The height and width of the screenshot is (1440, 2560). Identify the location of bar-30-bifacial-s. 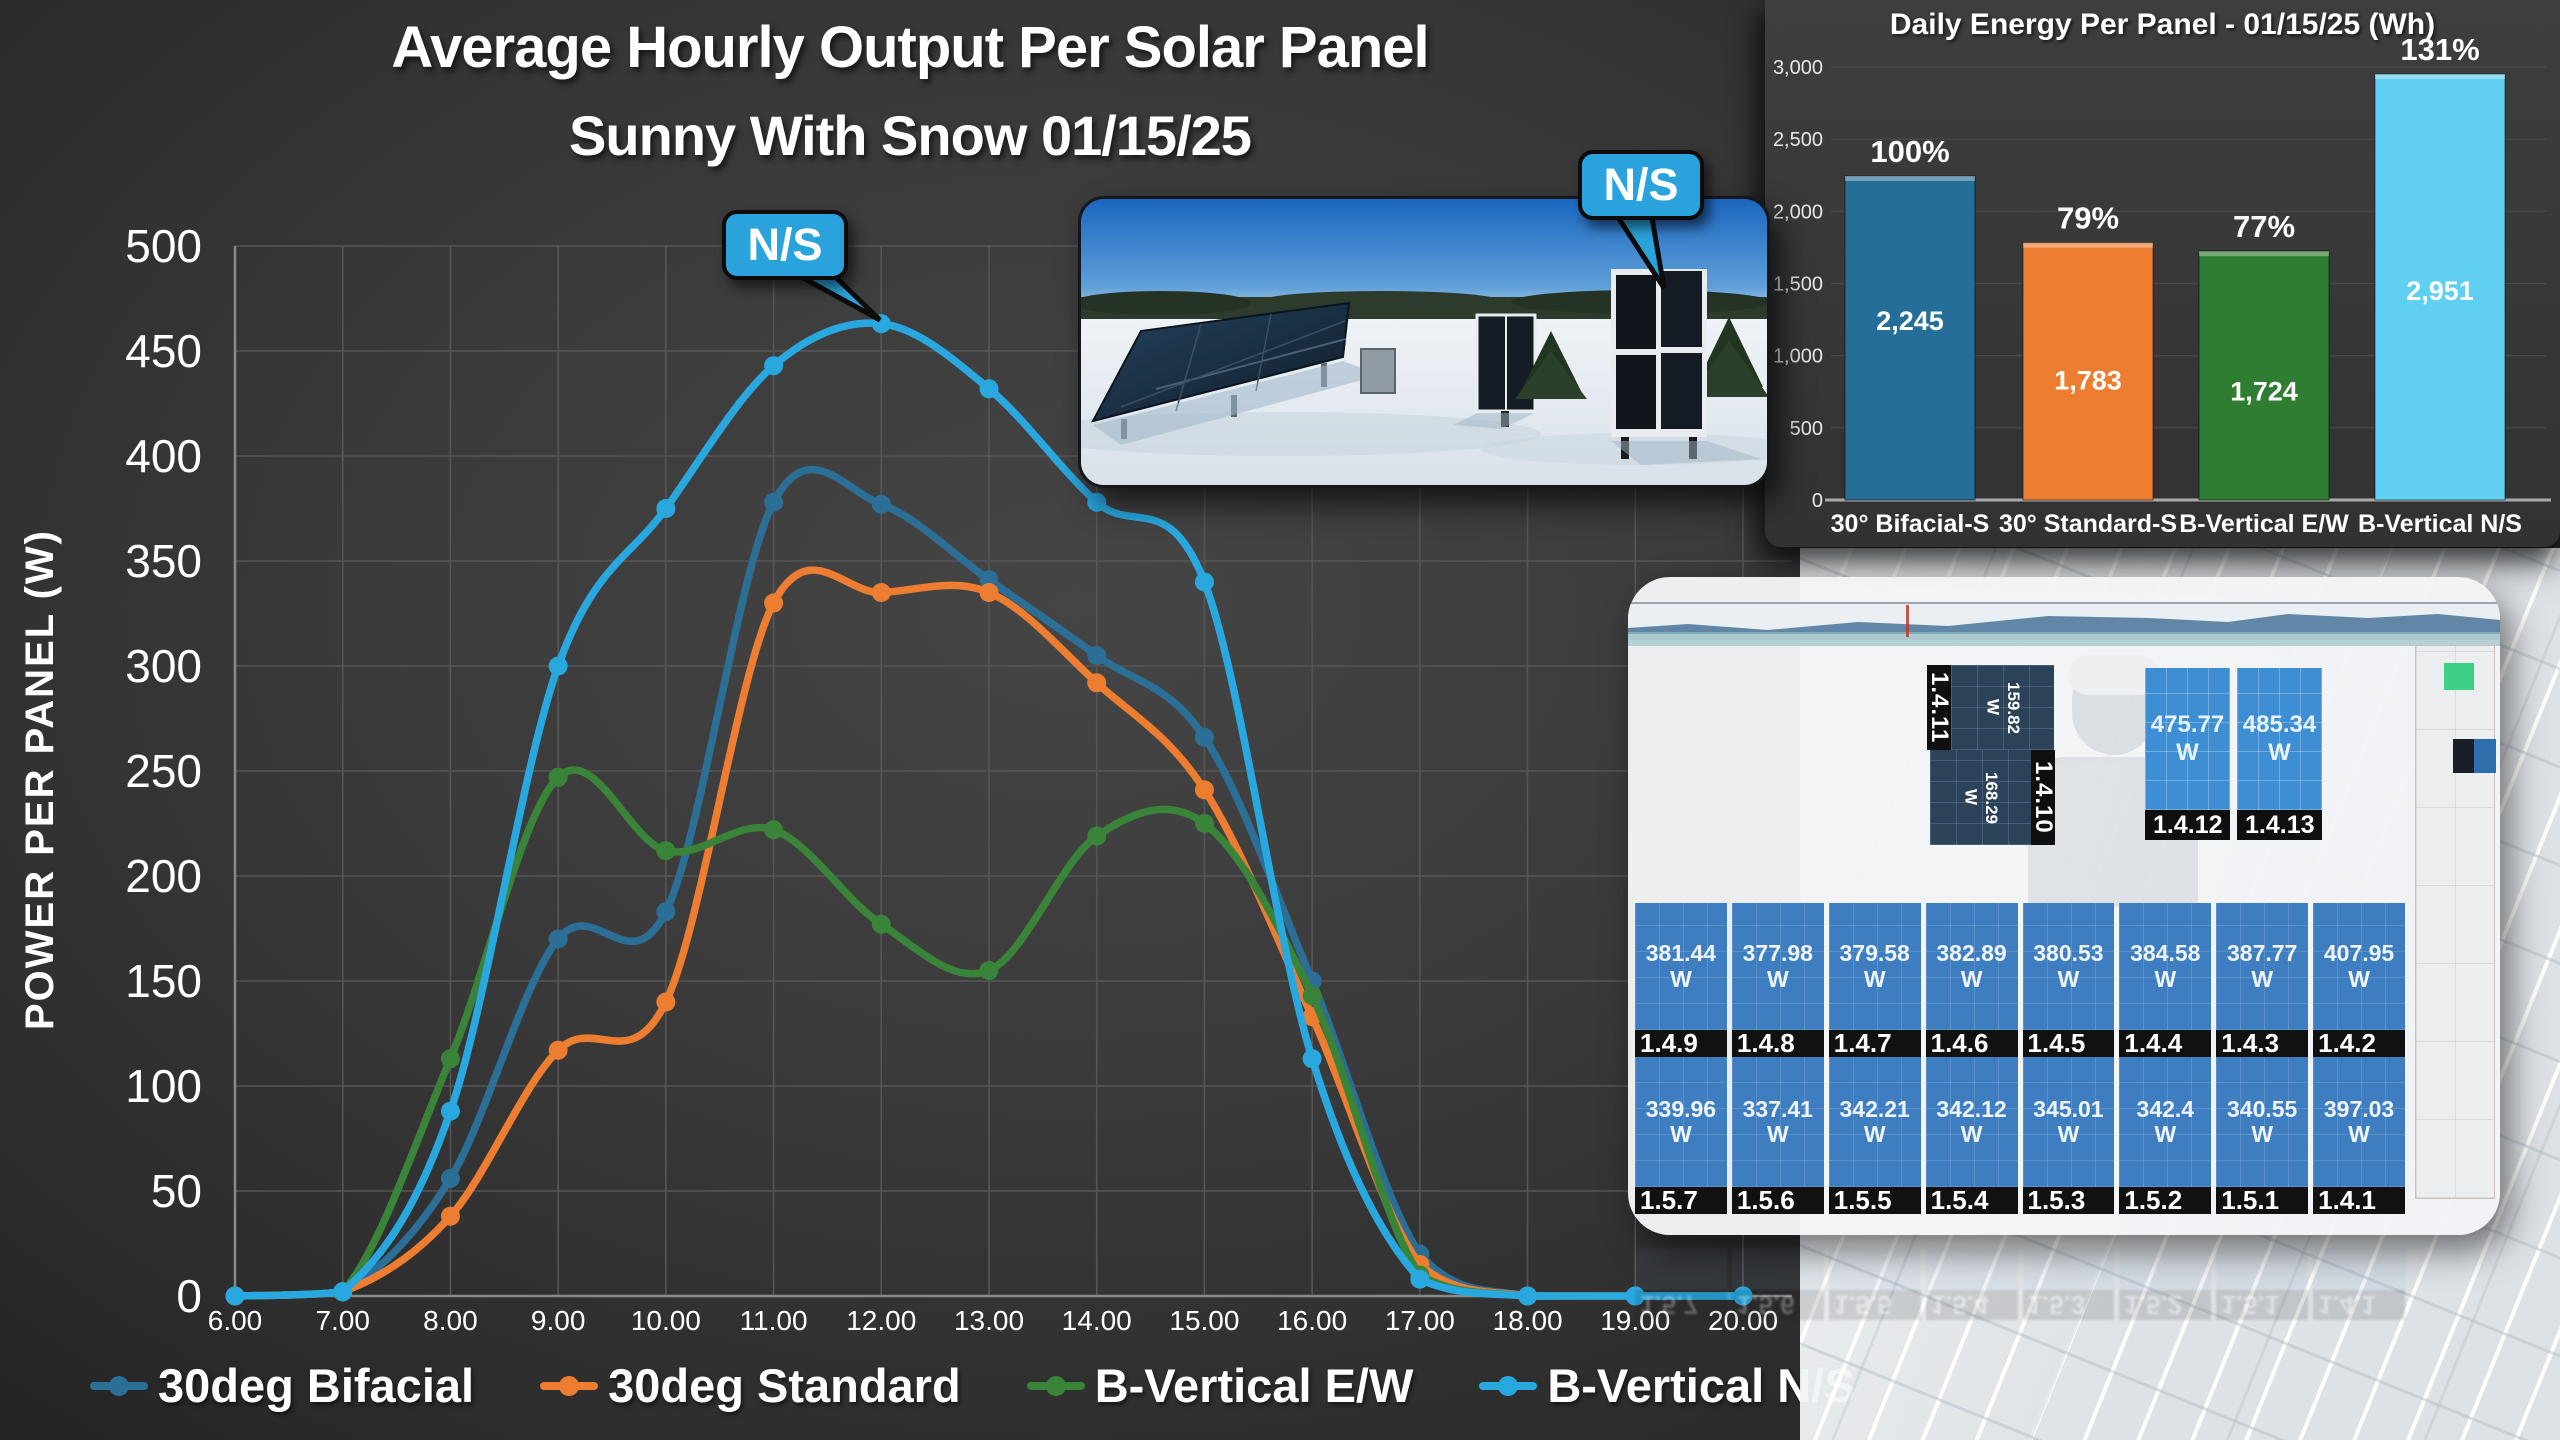
(1910, 338).